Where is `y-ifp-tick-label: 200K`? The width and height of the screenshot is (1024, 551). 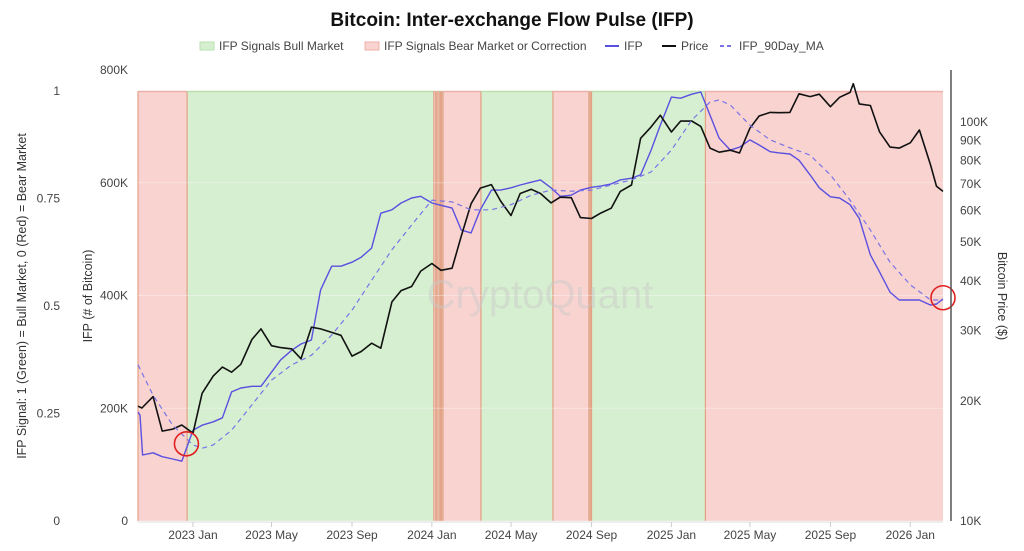
y-ifp-tick-label: 200K is located at coordinates (114, 408).